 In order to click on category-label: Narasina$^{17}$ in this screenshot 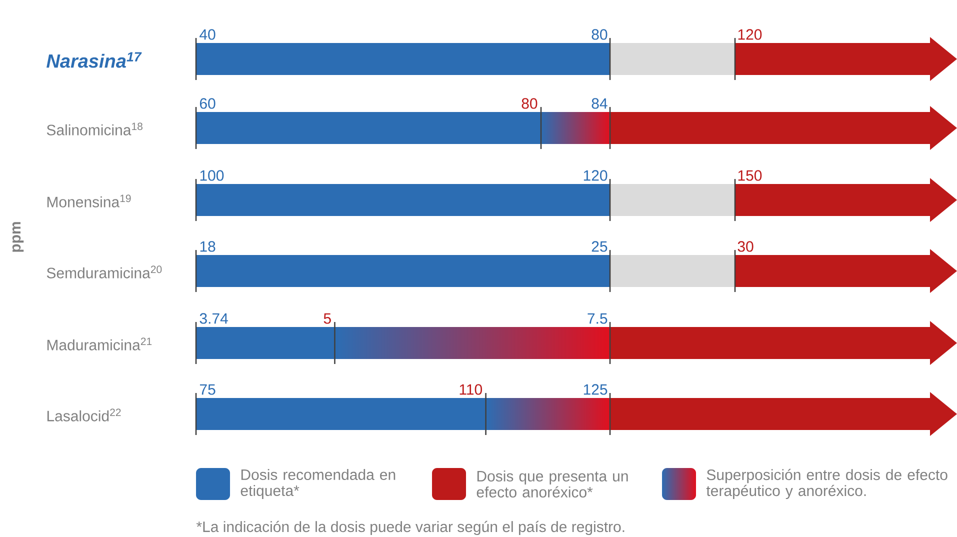, I will do `click(94, 60)`.